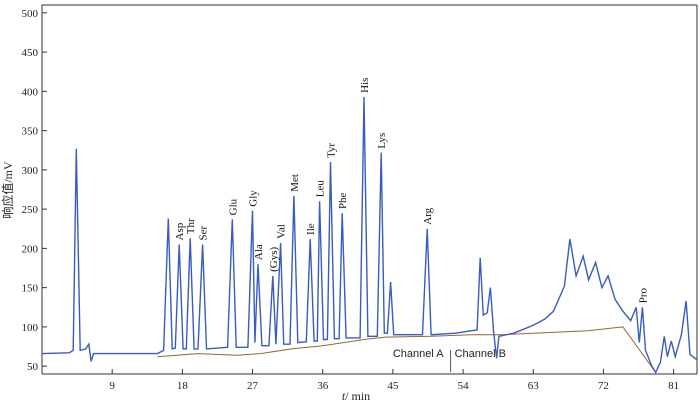 Image resolution: width=700 pixels, height=407 pixels. Describe the element at coordinates (191, 226) in the screenshot. I see `peak-label-thr: Thr` at that location.